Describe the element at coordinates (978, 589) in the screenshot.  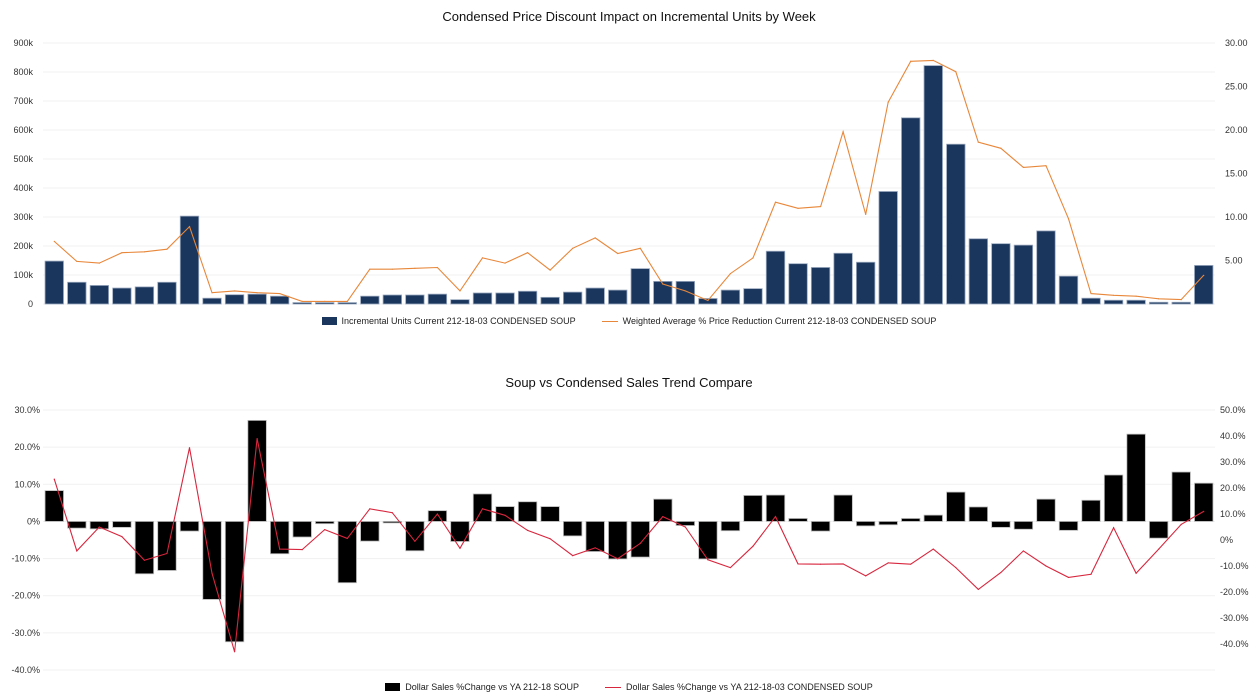
I see `line-point-w42` at that location.